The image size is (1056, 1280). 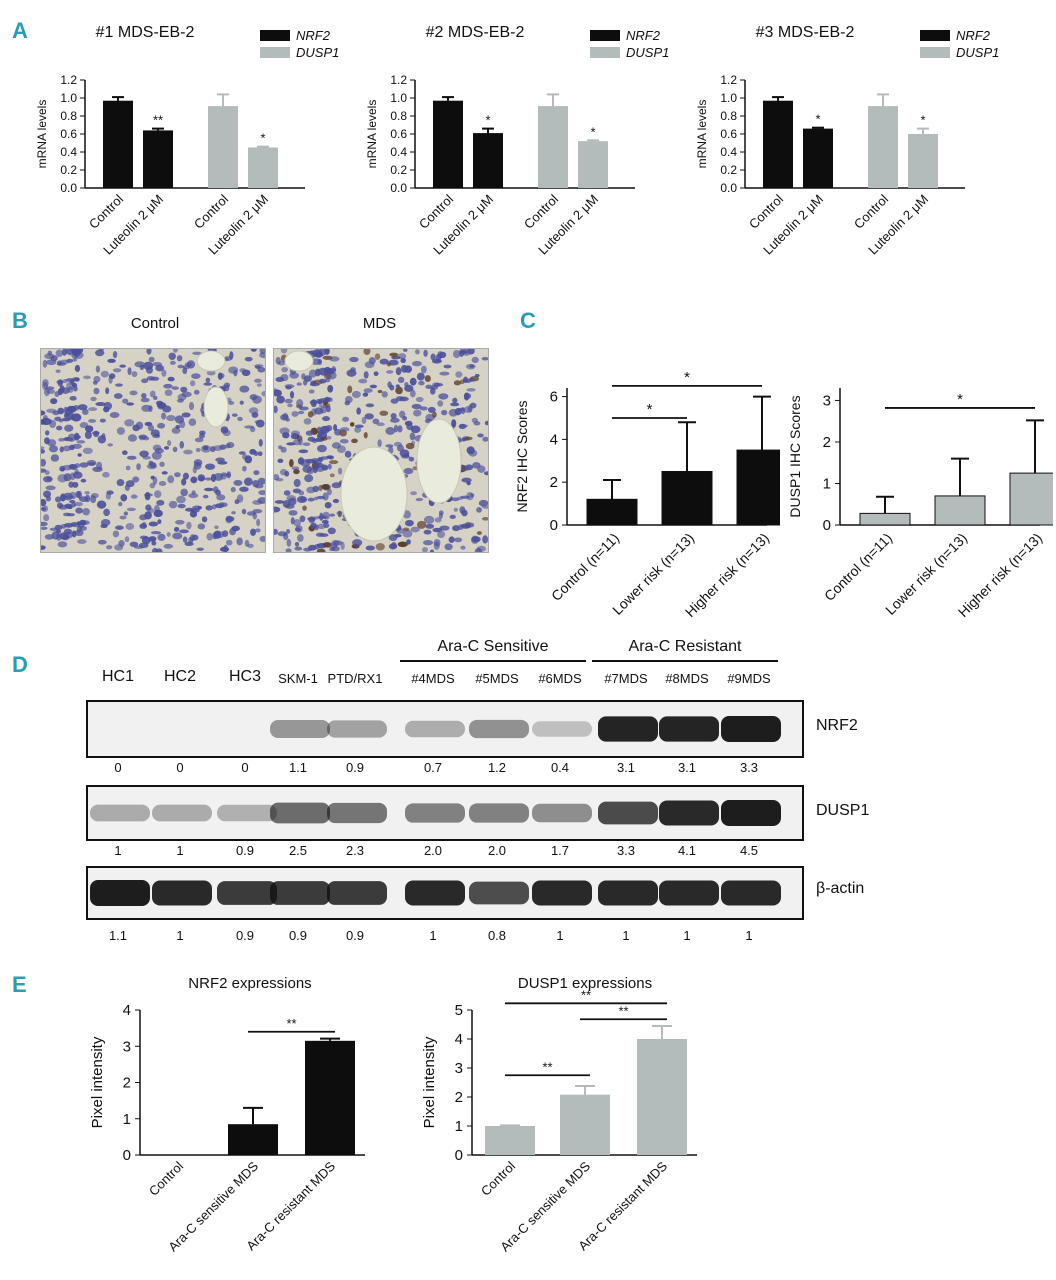 I want to click on y-tick-label: 0, so click(x=127, y=1155).